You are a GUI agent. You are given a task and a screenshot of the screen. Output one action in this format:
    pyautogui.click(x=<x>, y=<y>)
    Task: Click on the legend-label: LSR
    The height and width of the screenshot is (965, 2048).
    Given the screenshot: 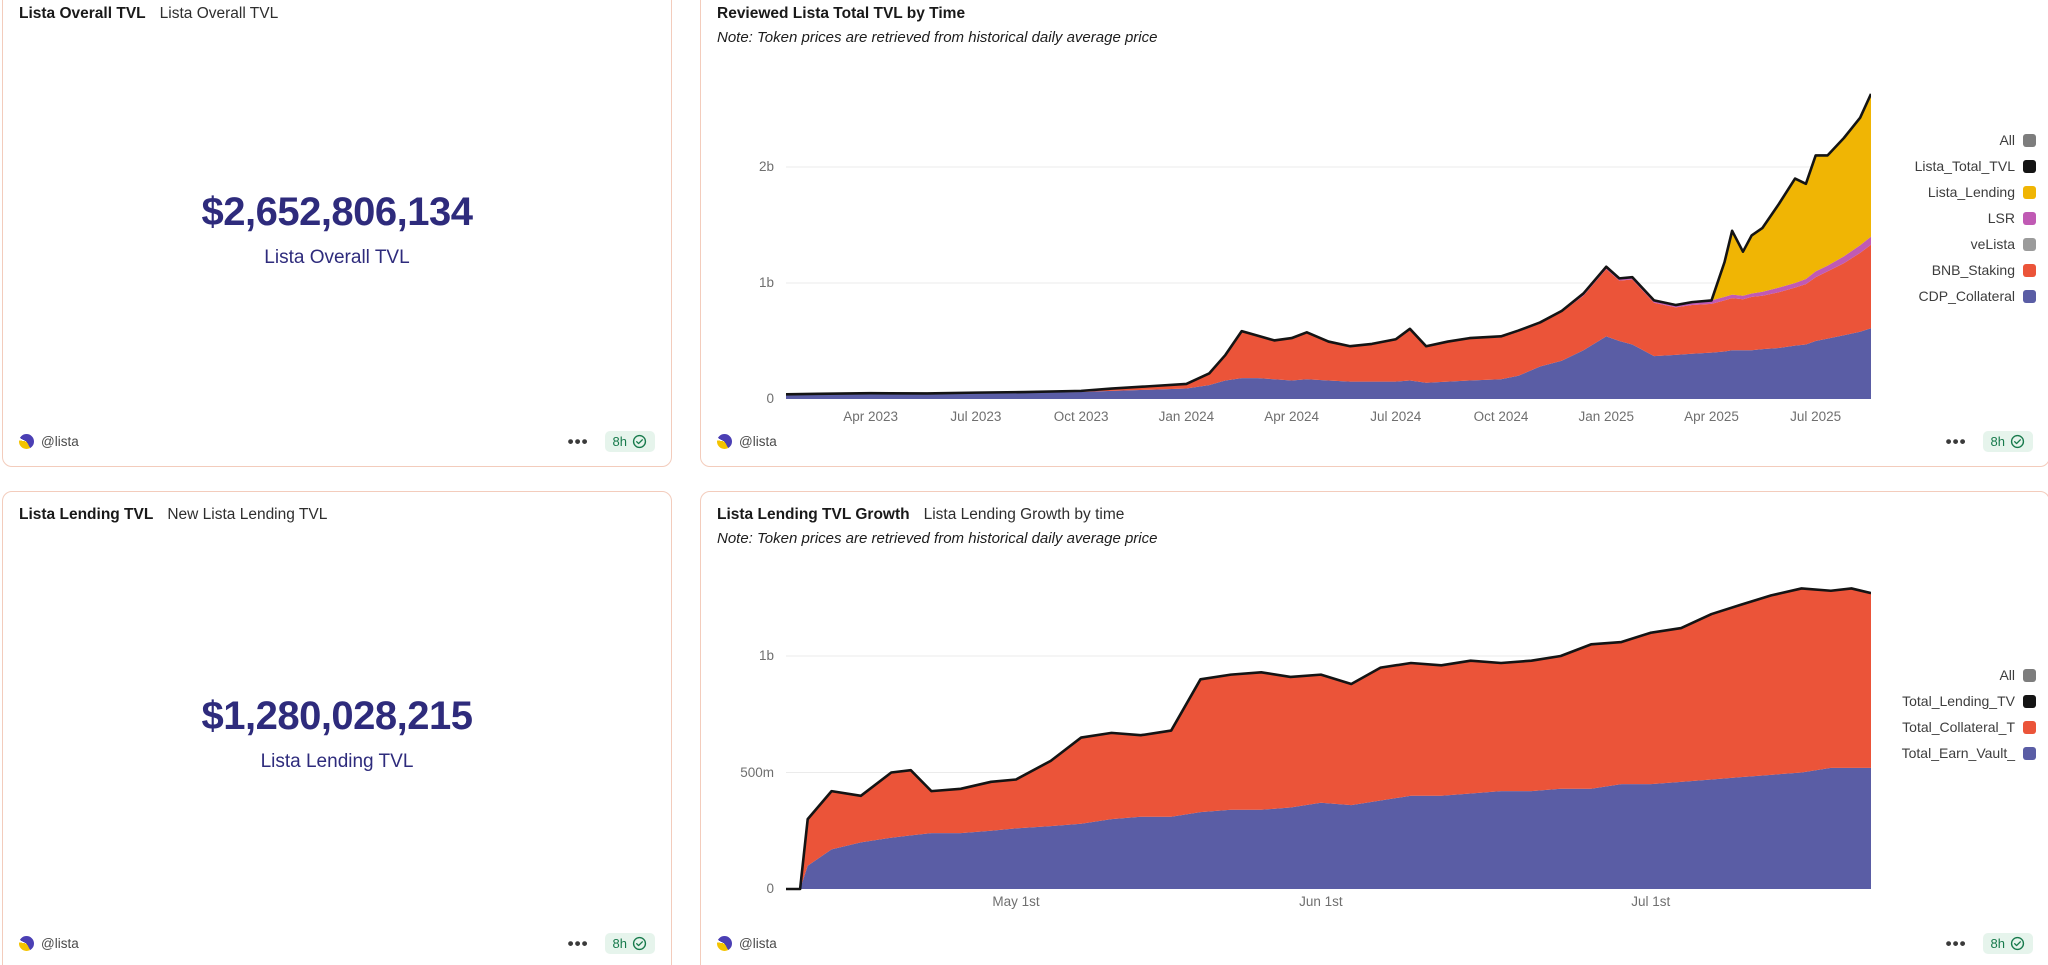 What is the action you would take?
    pyautogui.click(x=2001, y=218)
    